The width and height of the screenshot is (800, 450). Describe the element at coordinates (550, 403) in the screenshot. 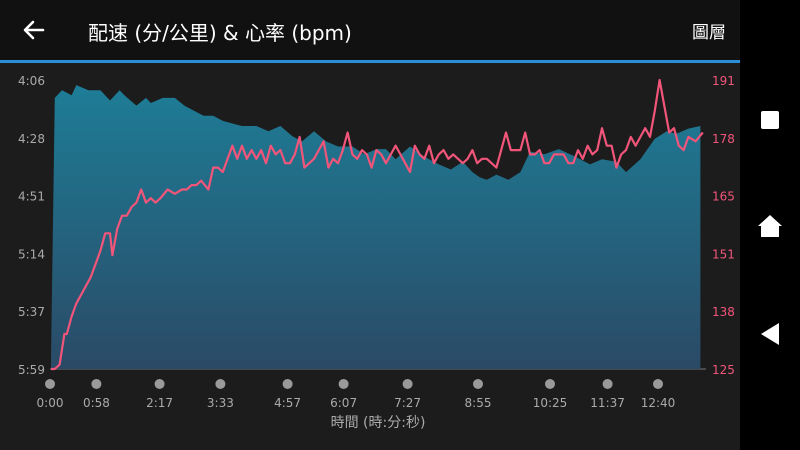

I see `x-tick-label: 10:25` at that location.